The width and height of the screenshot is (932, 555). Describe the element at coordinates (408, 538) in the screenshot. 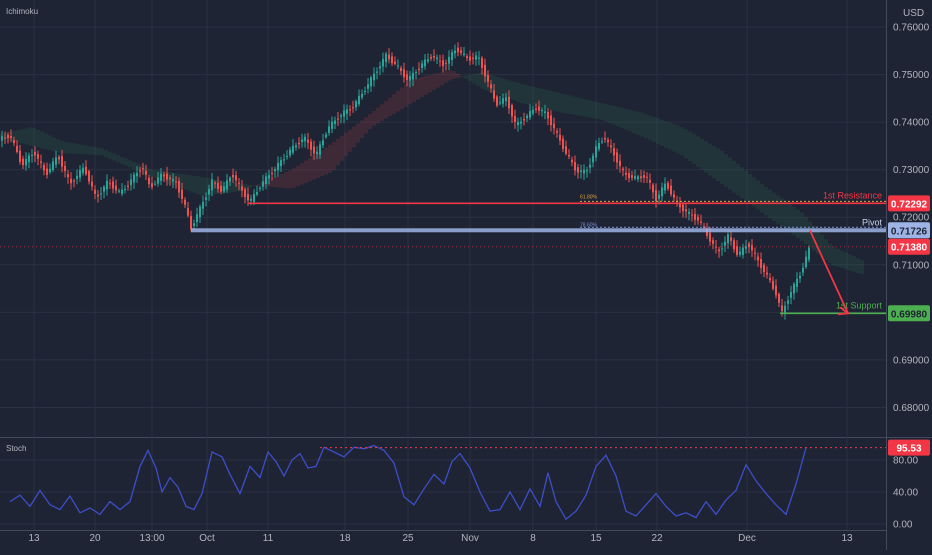

I see `x-tick-label: 25` at that location.